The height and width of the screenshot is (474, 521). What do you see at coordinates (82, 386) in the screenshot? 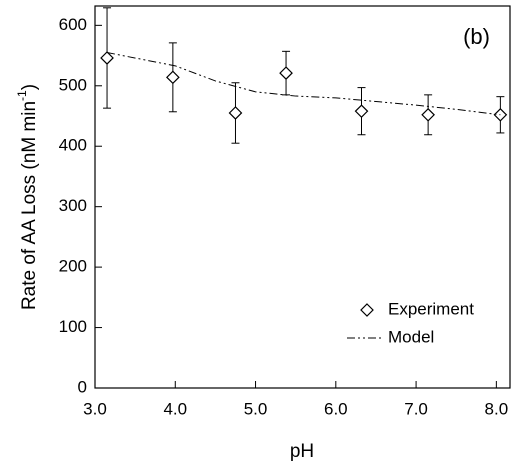
I see `y-tick-label: 0` at bounding box center [82, 386].